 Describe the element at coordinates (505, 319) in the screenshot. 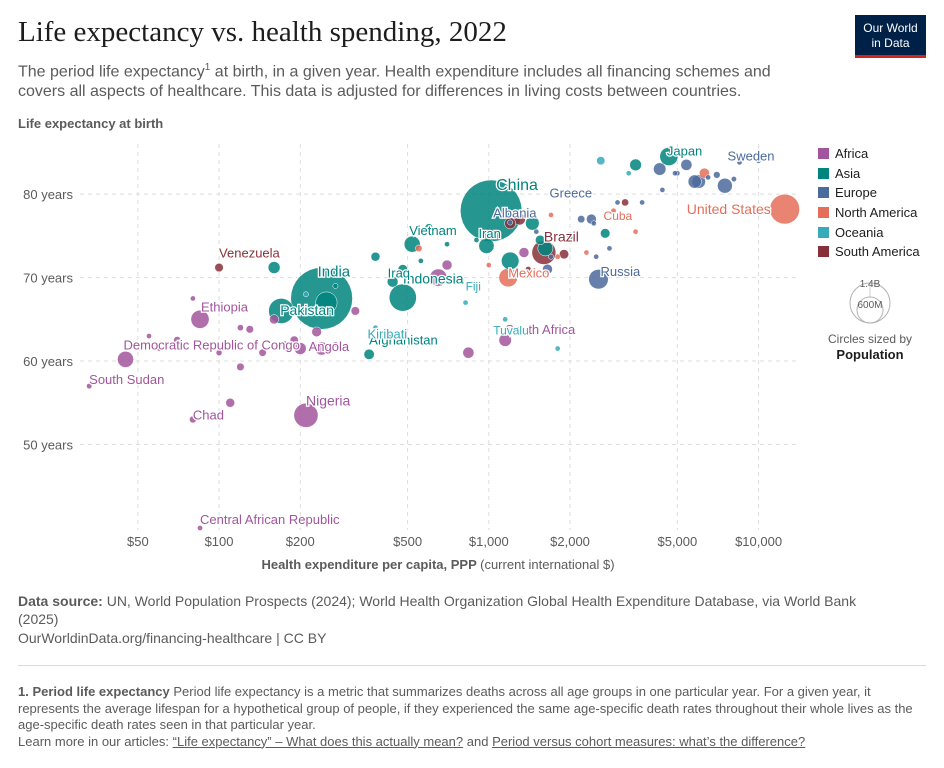

I see `point-tuvalu` at that location.